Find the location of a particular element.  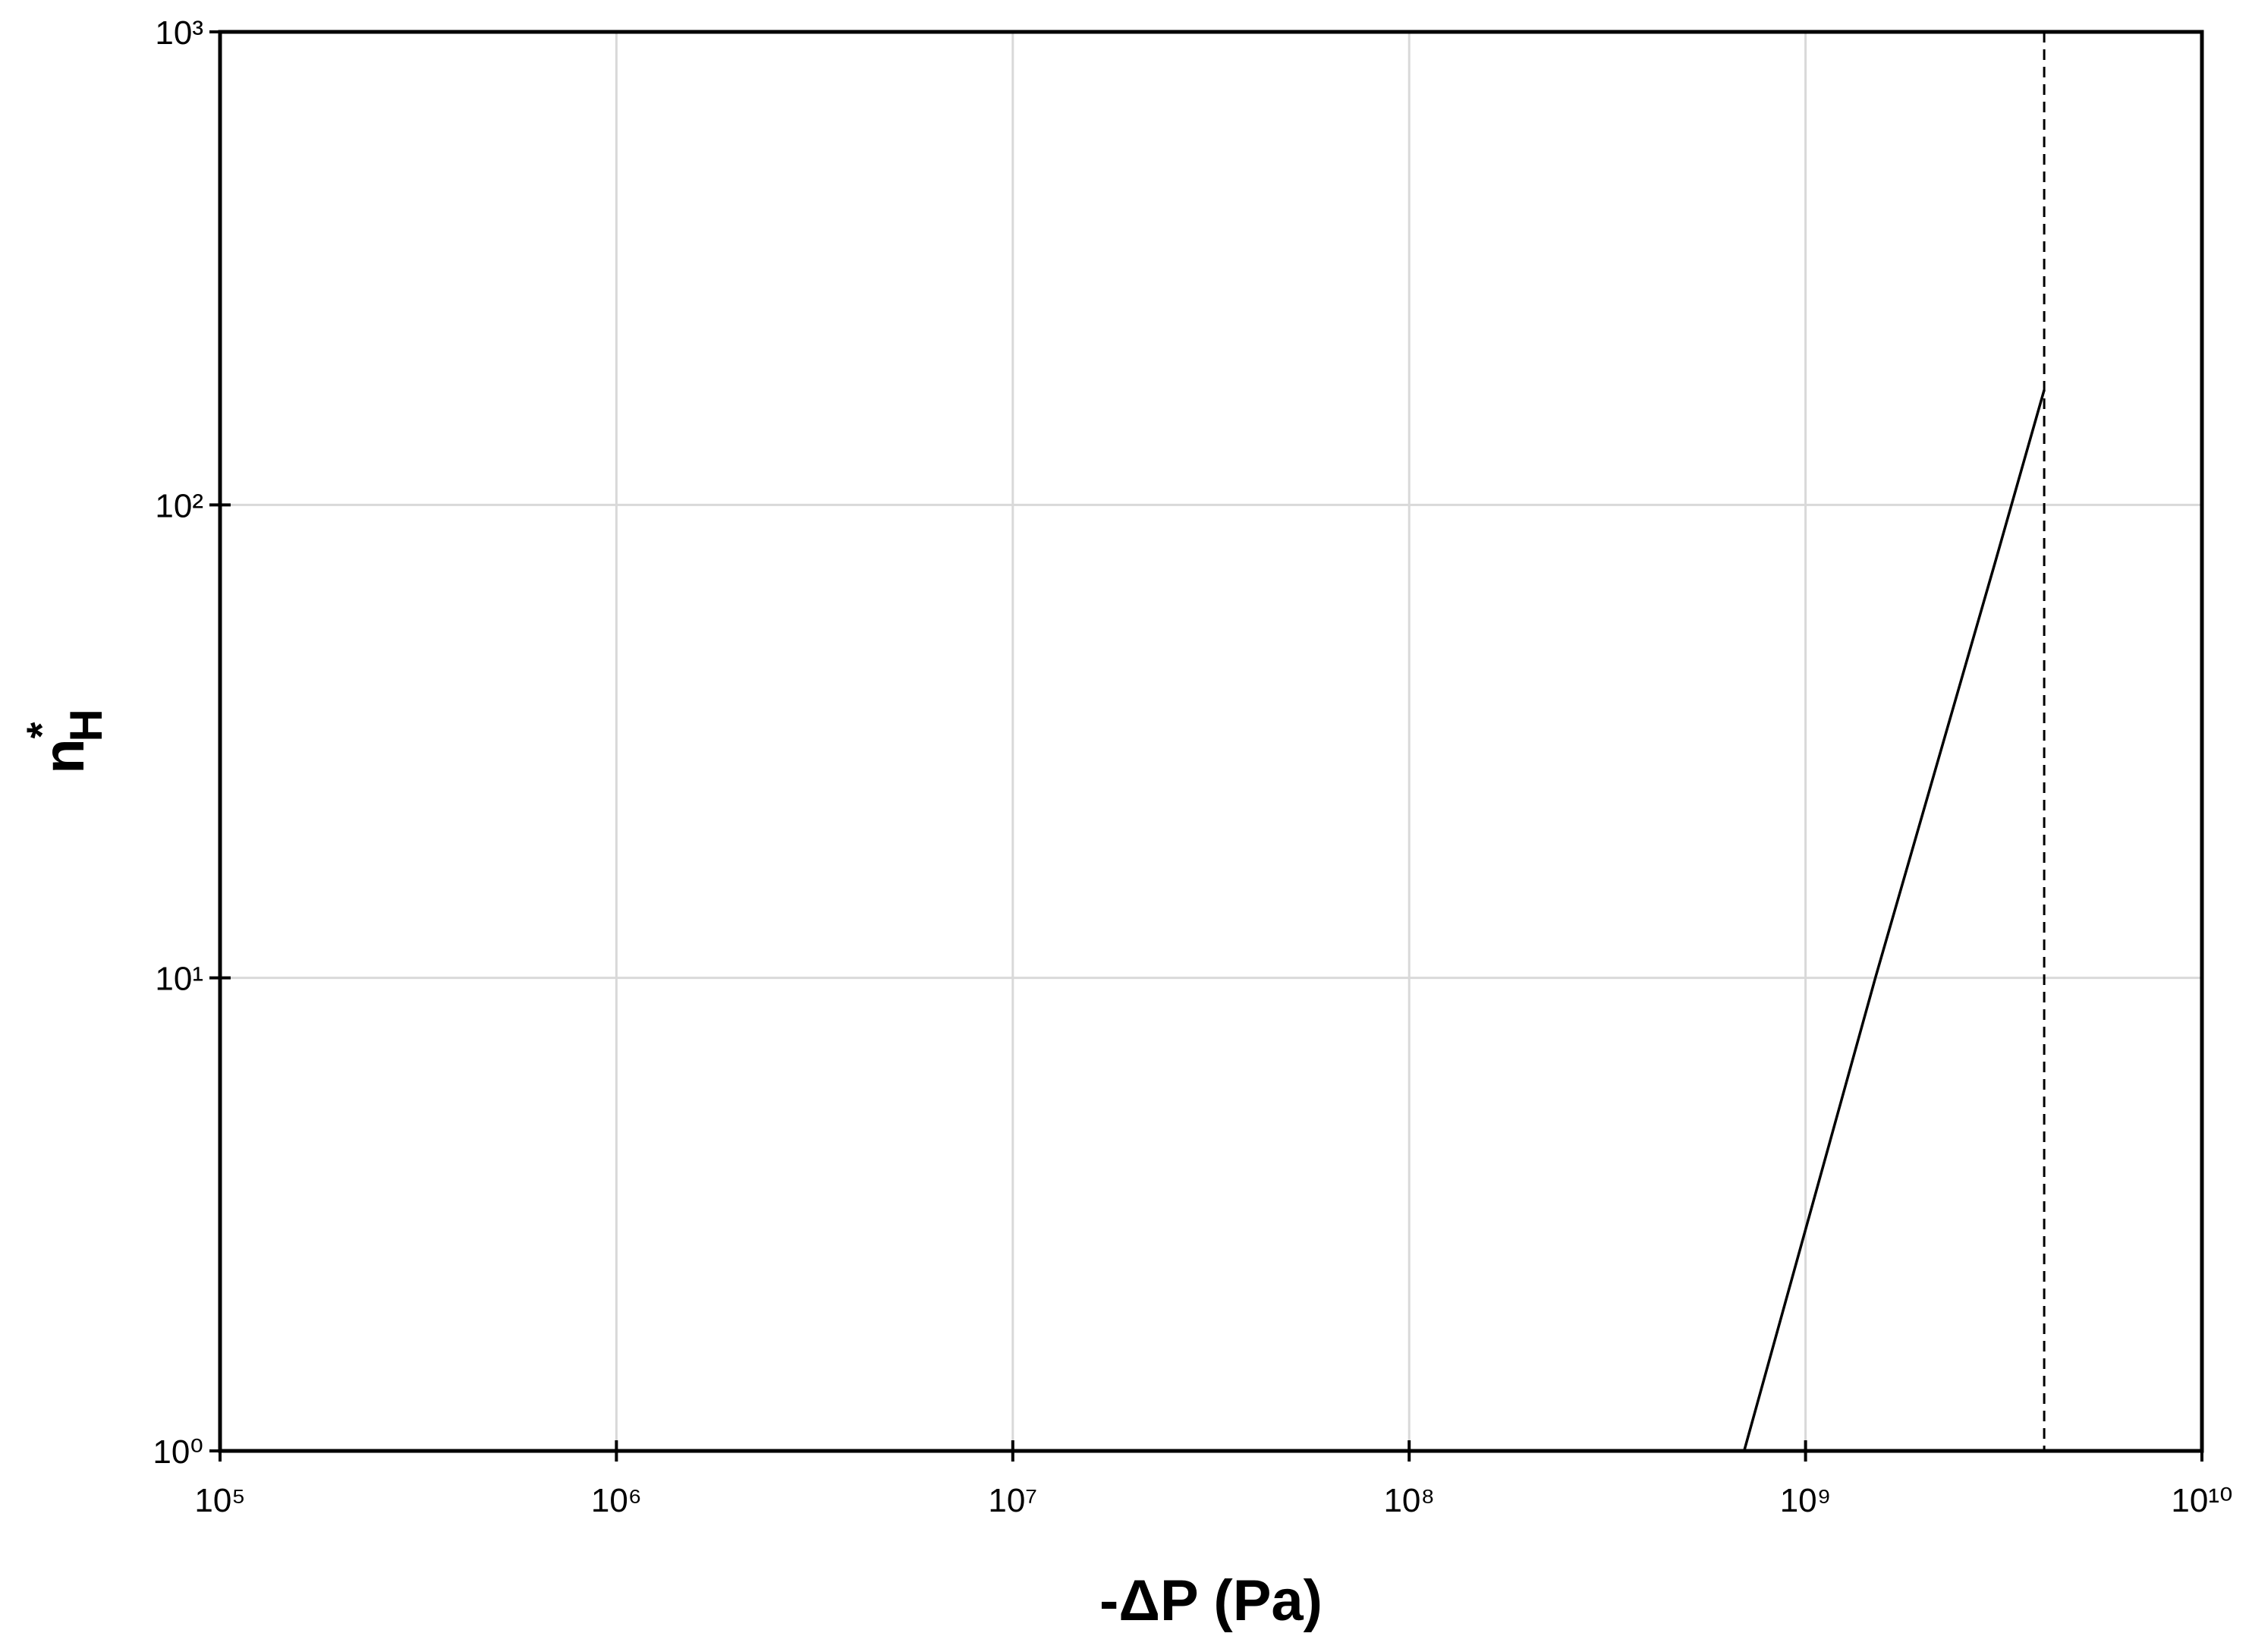

x-axis-label: -ΔP (Pa) is located at coordinates (1211, 1601).